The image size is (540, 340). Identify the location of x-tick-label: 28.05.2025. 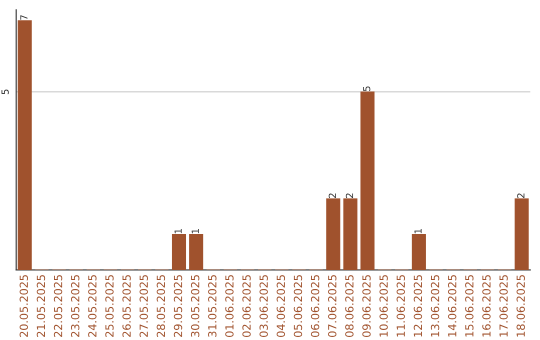
(161, 306).